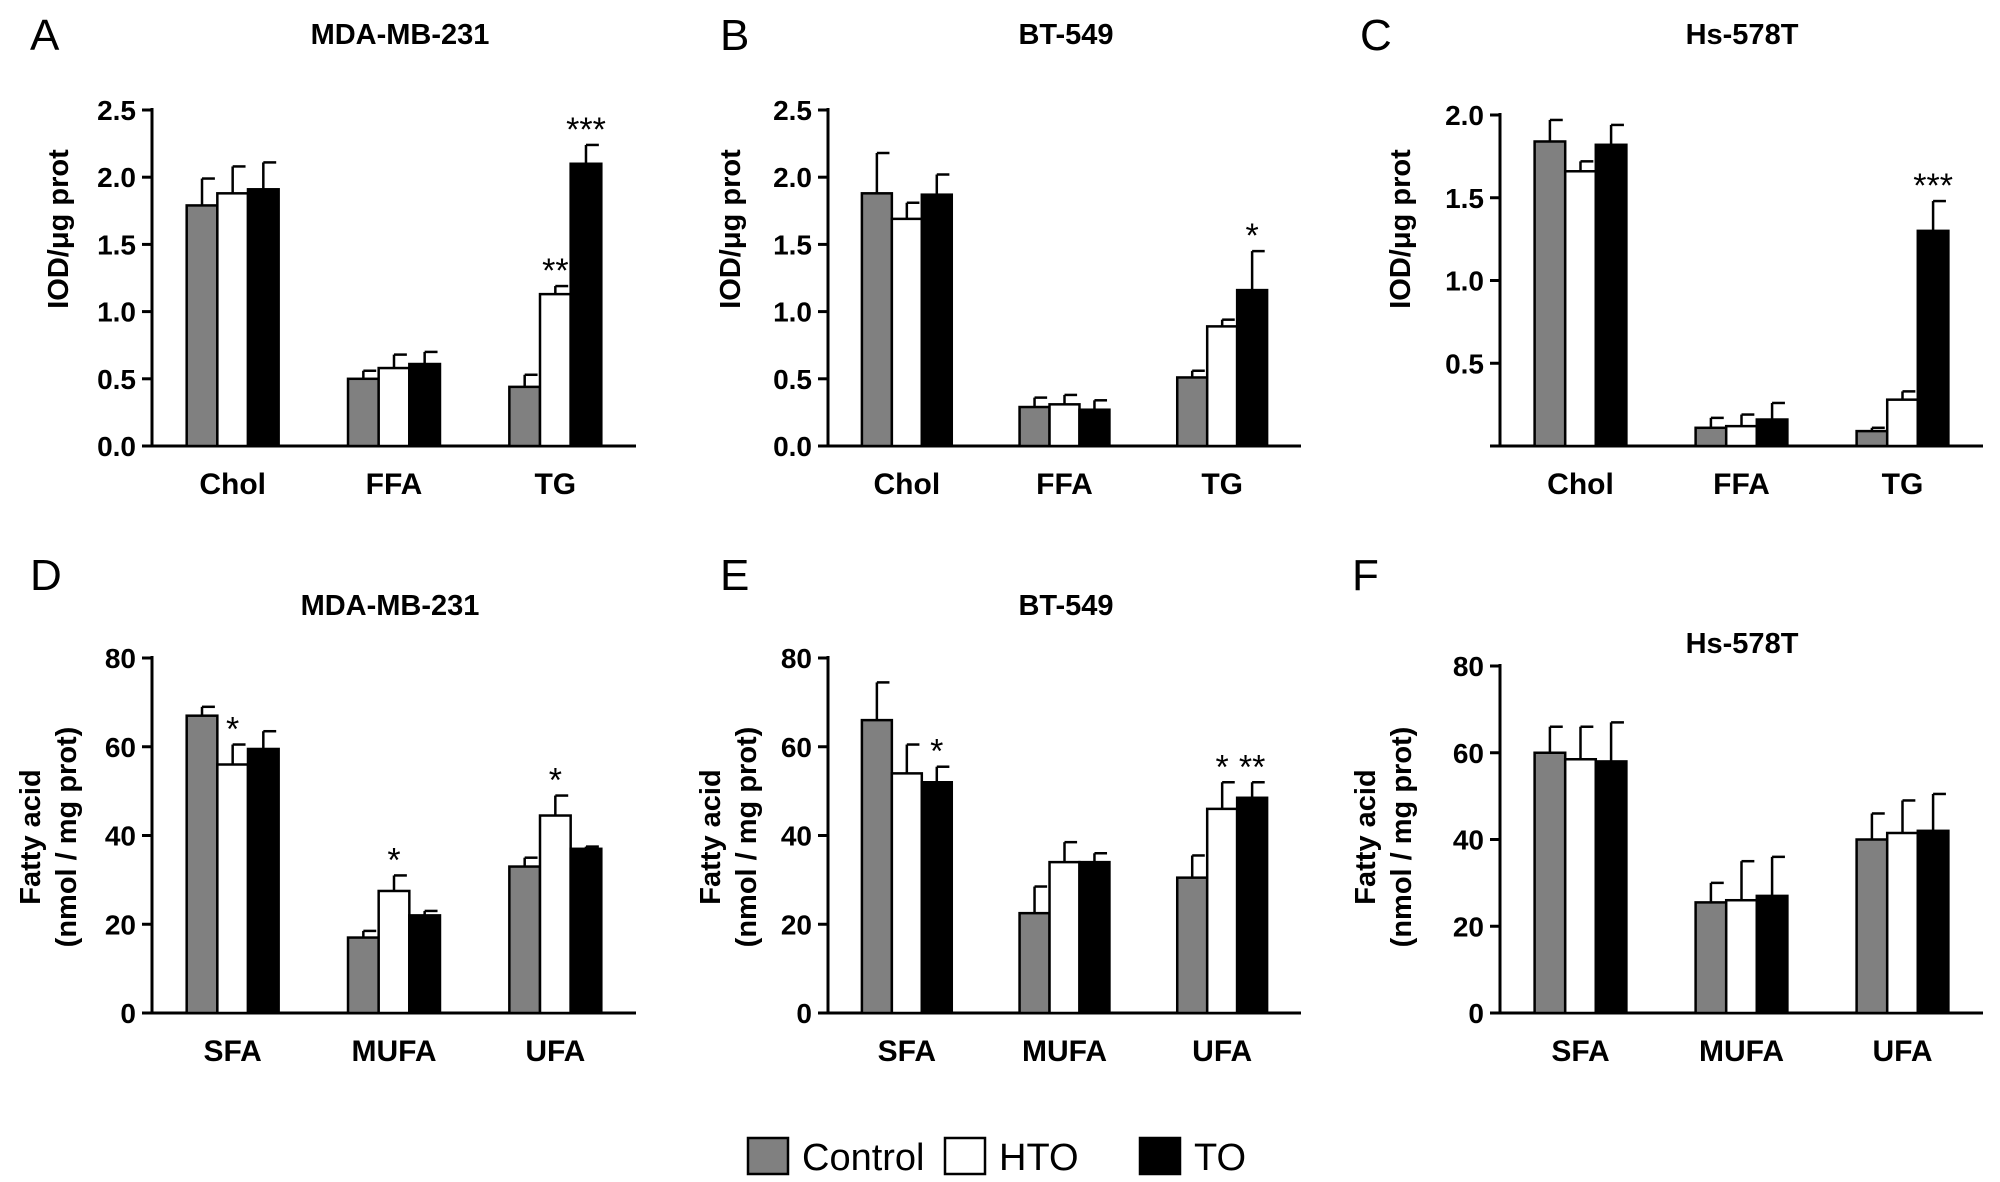  I want to click on legend-label: Control, so click(863, 1158).